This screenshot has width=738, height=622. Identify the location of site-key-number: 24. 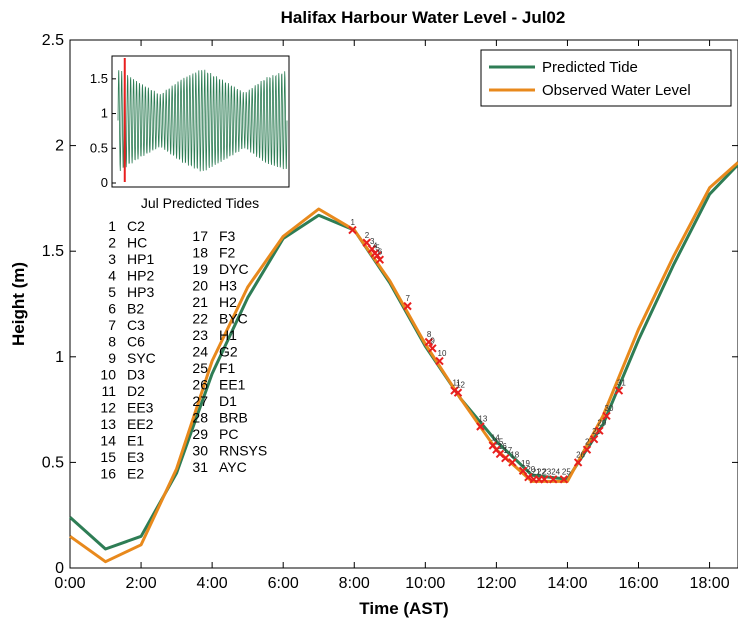
(200, 352).